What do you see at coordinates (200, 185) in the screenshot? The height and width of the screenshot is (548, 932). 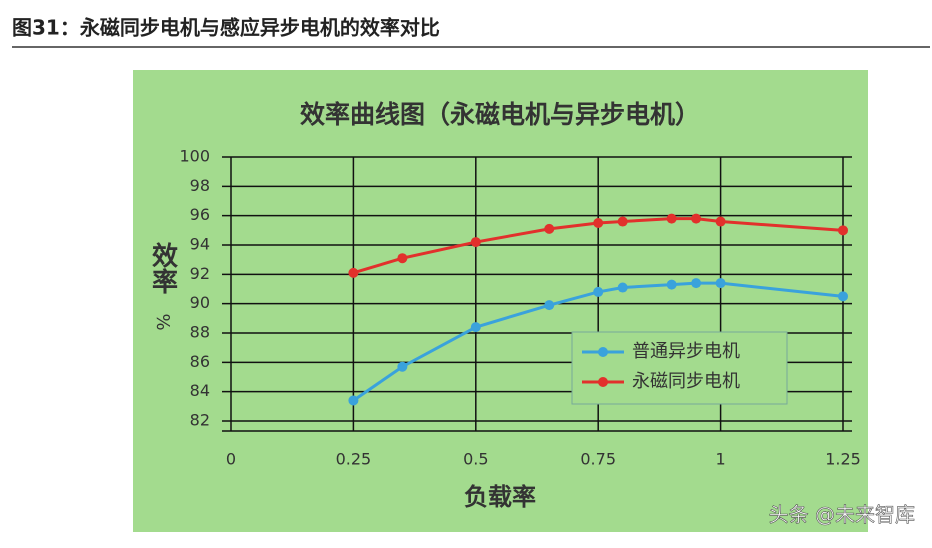 I see `y-tick-label: 98` at bounding box center [200, 185].